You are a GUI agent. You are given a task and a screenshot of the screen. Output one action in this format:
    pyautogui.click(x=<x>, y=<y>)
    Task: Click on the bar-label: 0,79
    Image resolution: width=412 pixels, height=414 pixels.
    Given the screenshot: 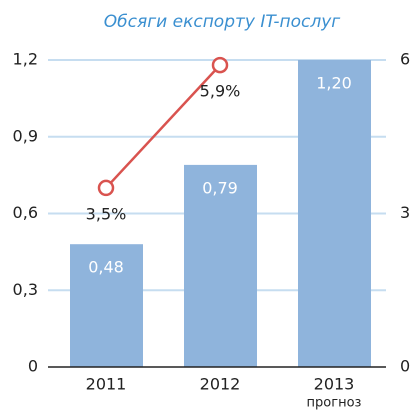 What is the action you would take?
    pyautogui.click(x=220, y=187)
    